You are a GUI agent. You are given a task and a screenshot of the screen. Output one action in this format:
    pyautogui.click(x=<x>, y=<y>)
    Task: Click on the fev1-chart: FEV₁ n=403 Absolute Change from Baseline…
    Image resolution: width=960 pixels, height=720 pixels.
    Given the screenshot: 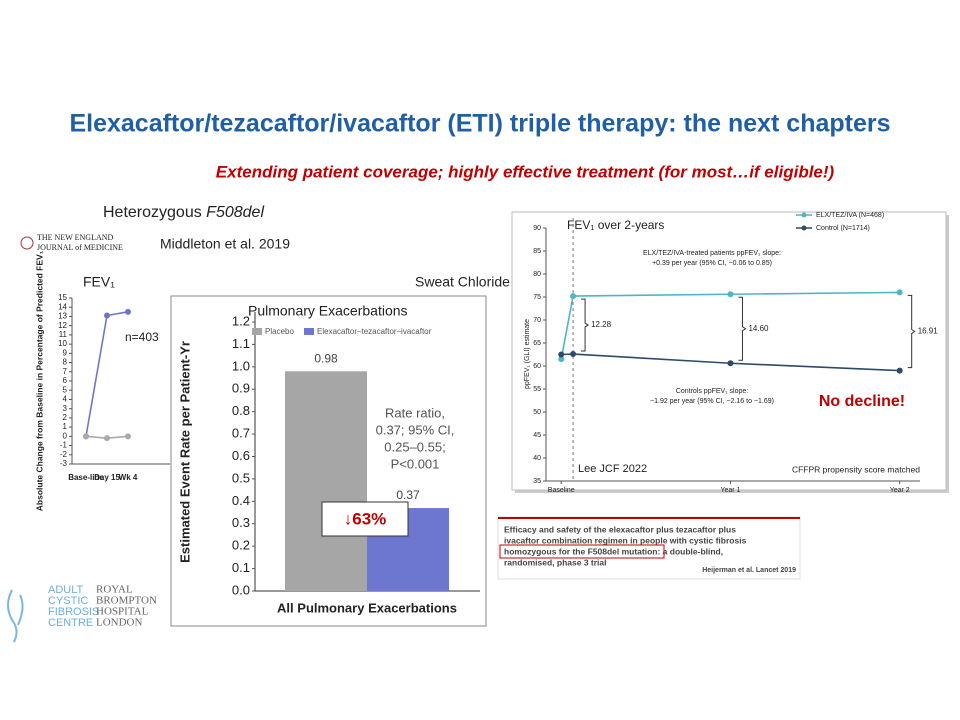 What is the action you would take?
    pyautogui.click(x=102, y=380)
    